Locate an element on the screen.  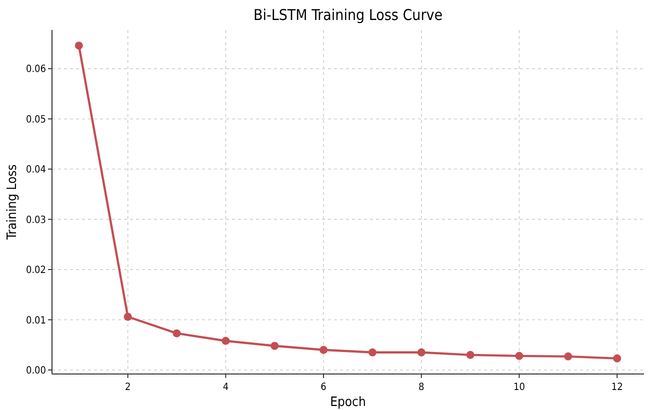
x-tick-label: 10 is located at coordinates (520, 387).